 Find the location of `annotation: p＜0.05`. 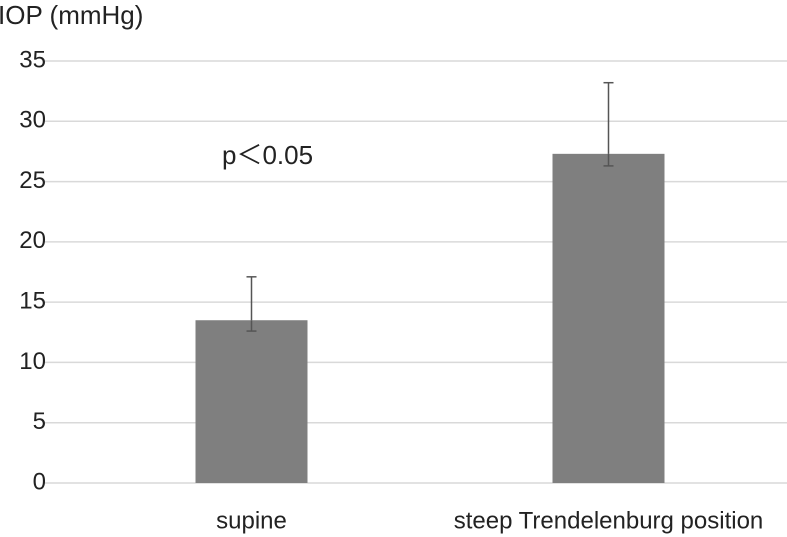

annotation: p＜0.05 is located at coordinates (267, 155).